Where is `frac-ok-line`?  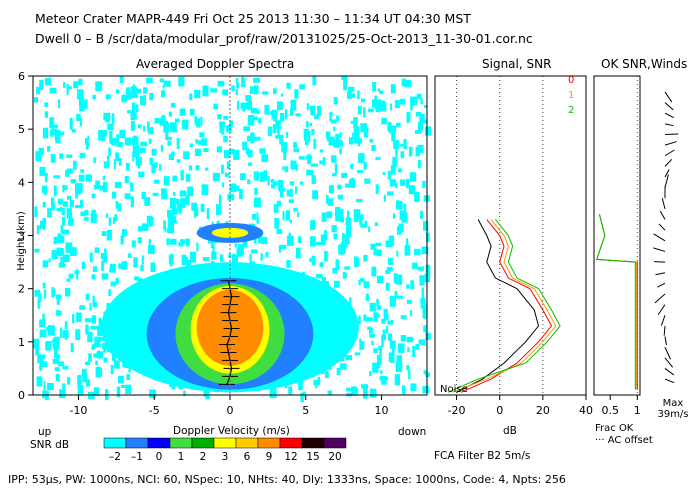
frac-ok-line is located at coordinates (616, 302).